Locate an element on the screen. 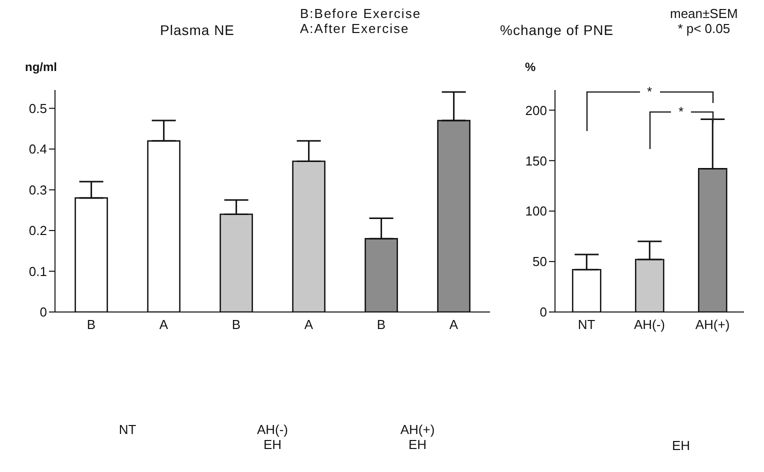  chart-title: Plasma NE is located at coordinates (197, 30).